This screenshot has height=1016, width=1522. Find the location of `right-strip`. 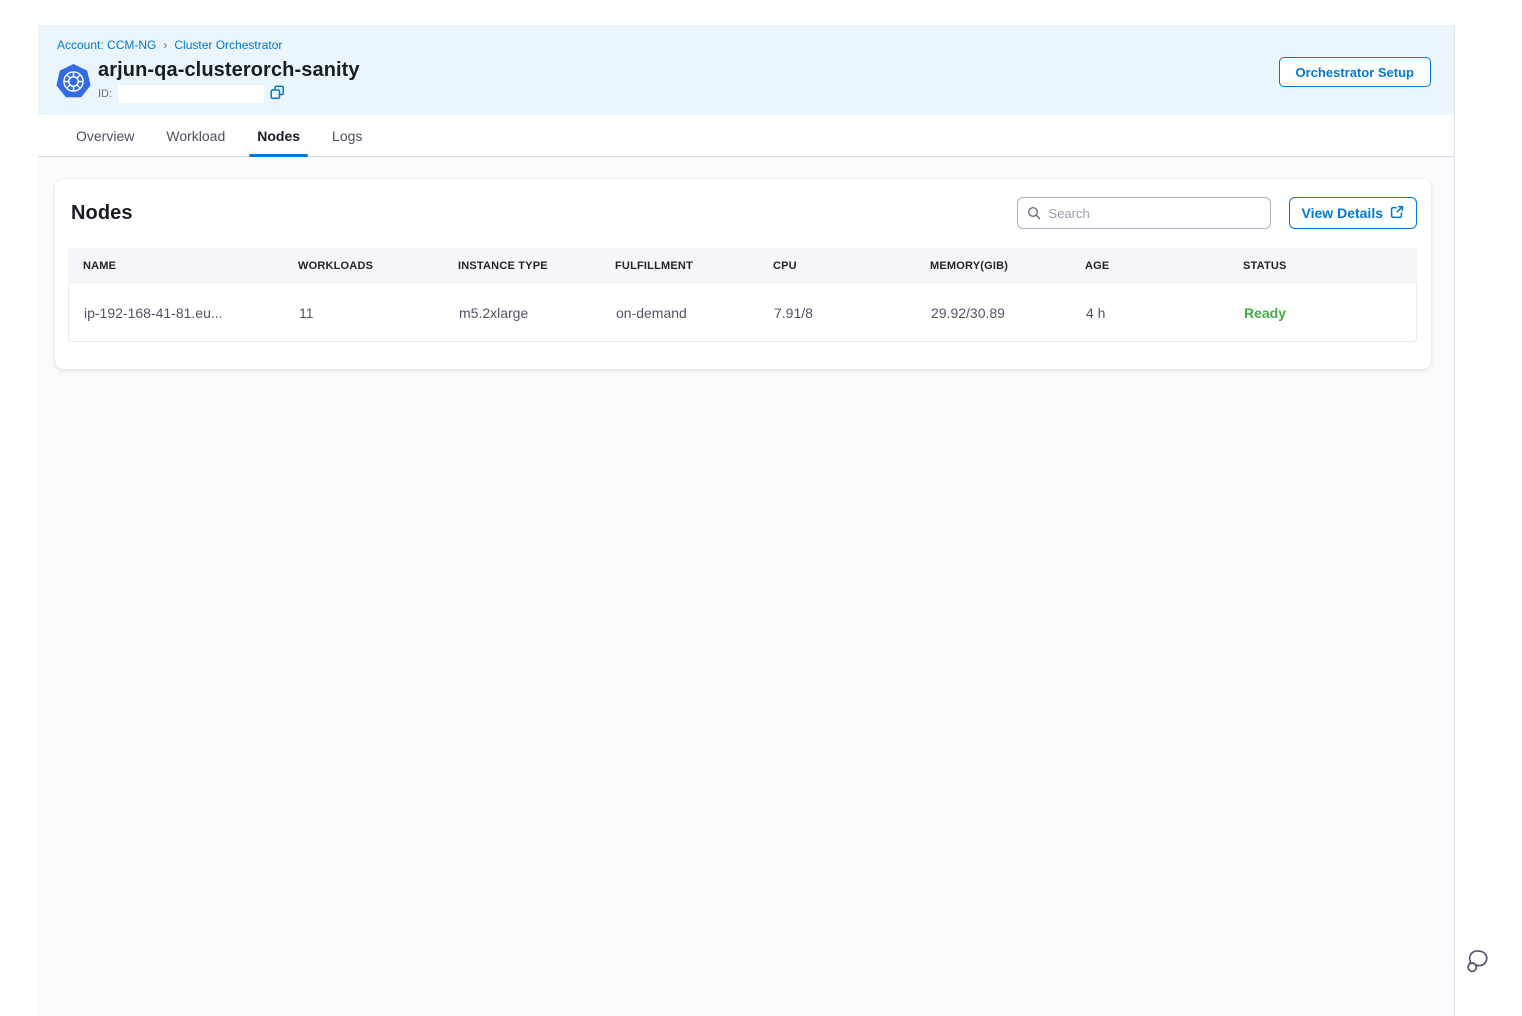

right-strip is located at coordinates (1488, 508).